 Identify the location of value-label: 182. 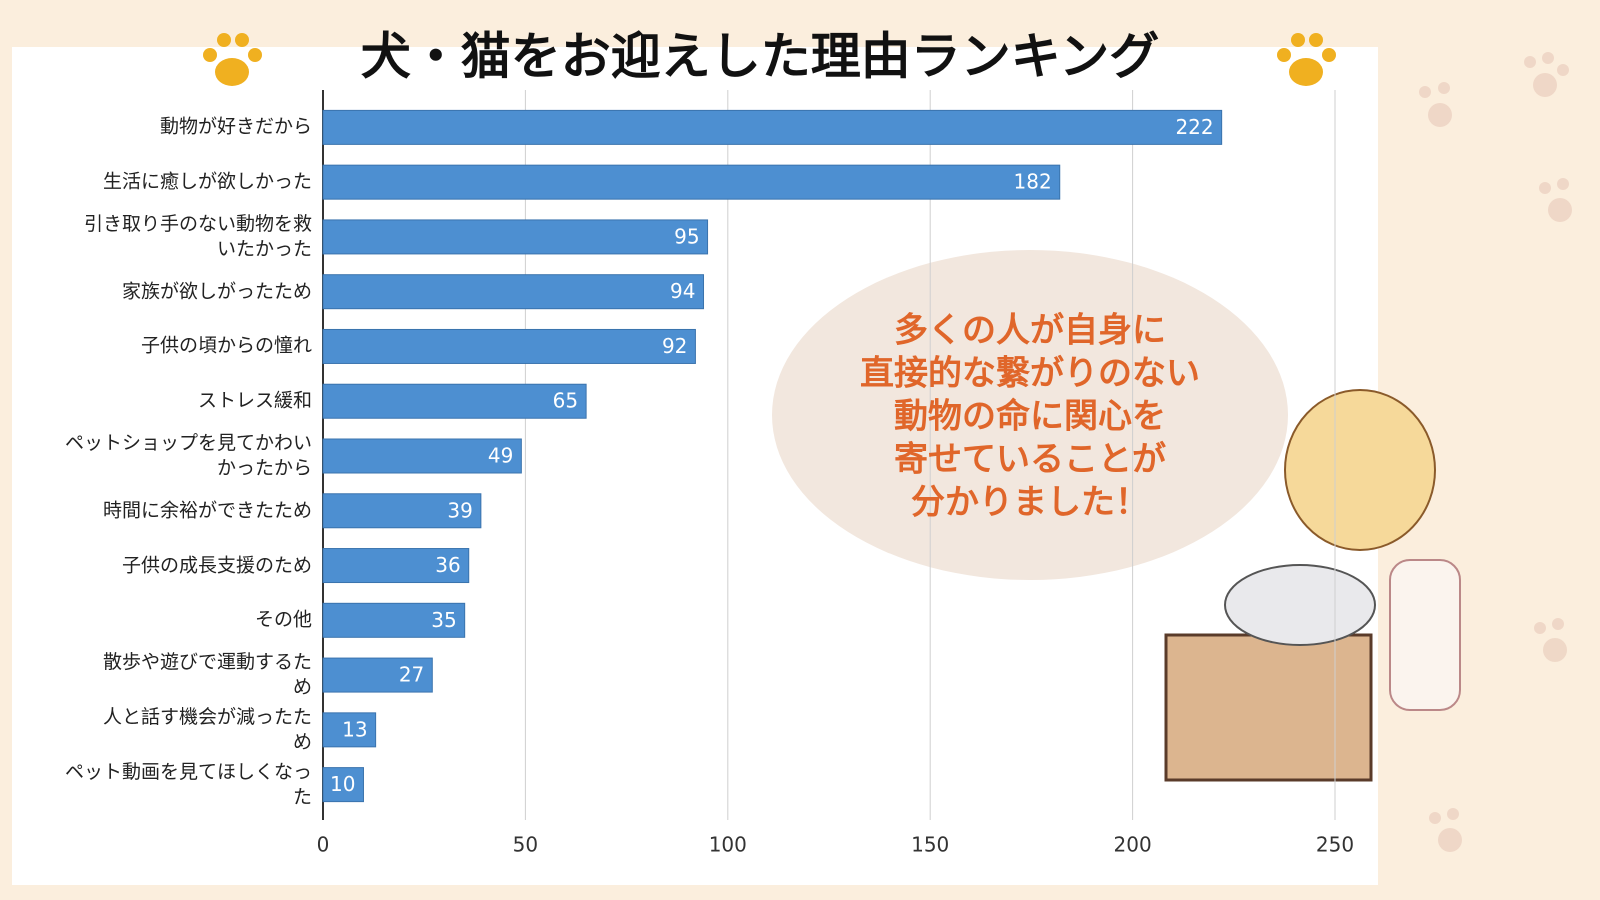
(1033, 182).